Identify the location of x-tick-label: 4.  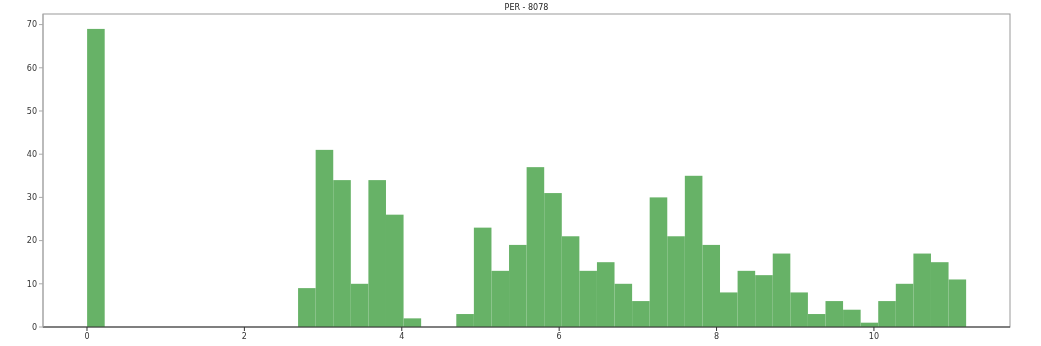
(402, 336).